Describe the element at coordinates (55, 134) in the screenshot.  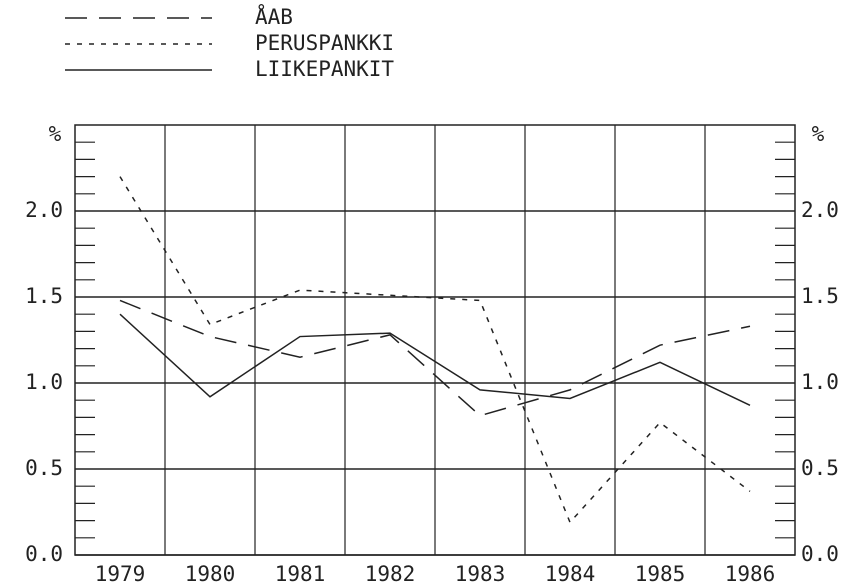
I see `y-axis-label: %` at that location.